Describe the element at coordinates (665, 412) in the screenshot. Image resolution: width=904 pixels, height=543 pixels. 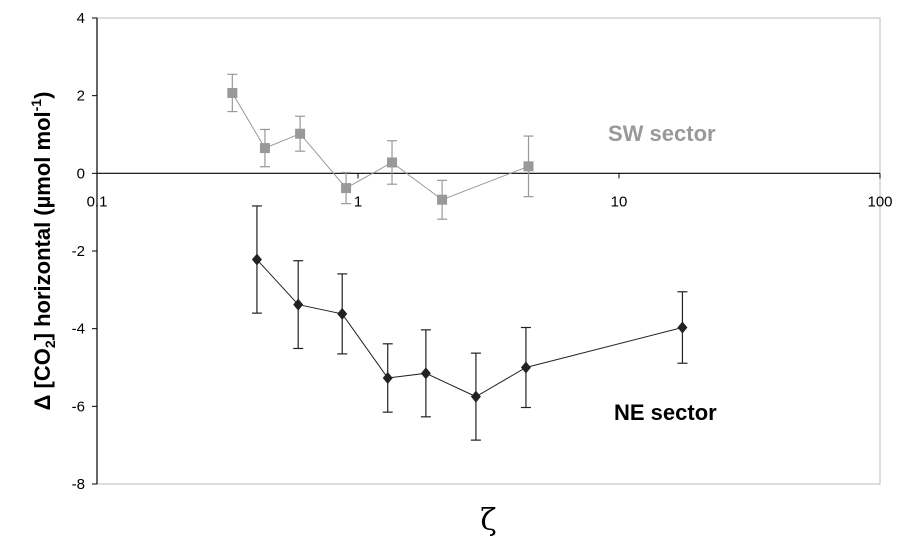
I see `ne-sector-label: NE sector` at that location.